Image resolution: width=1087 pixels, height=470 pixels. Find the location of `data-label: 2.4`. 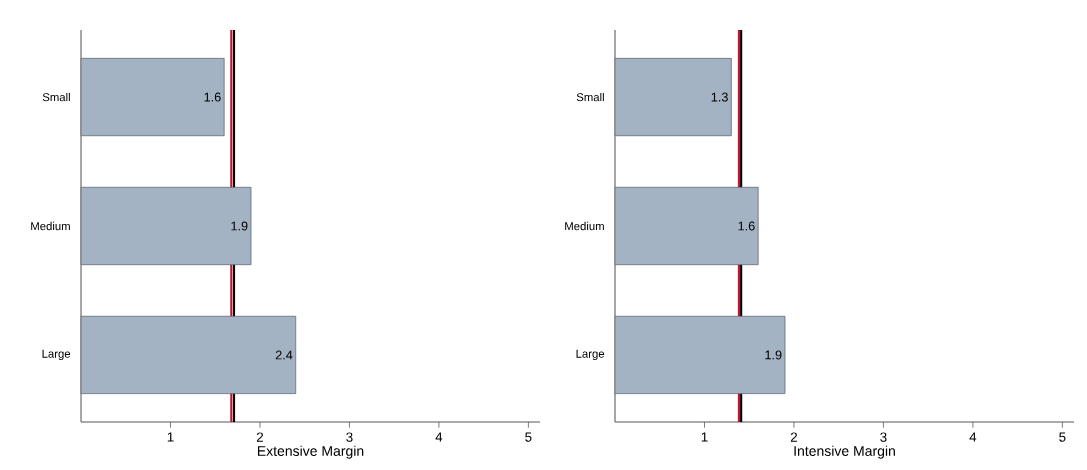

data-label: 2.4 is located at coordinates (284, 355).